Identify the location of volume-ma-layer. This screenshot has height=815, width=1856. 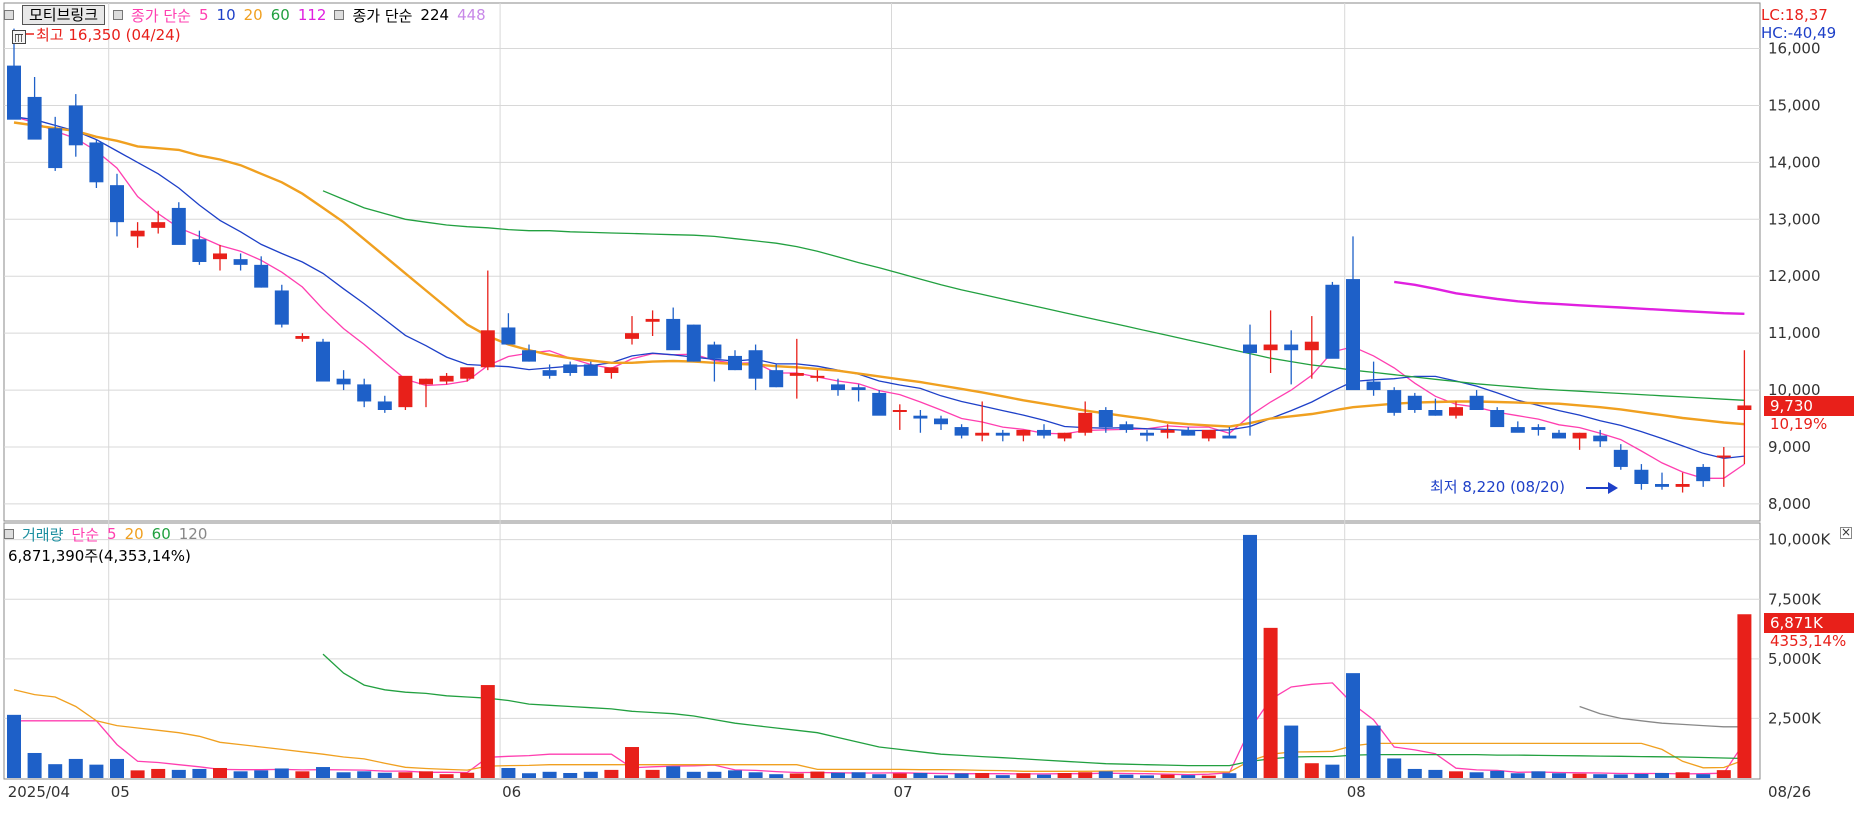
(879, 714).